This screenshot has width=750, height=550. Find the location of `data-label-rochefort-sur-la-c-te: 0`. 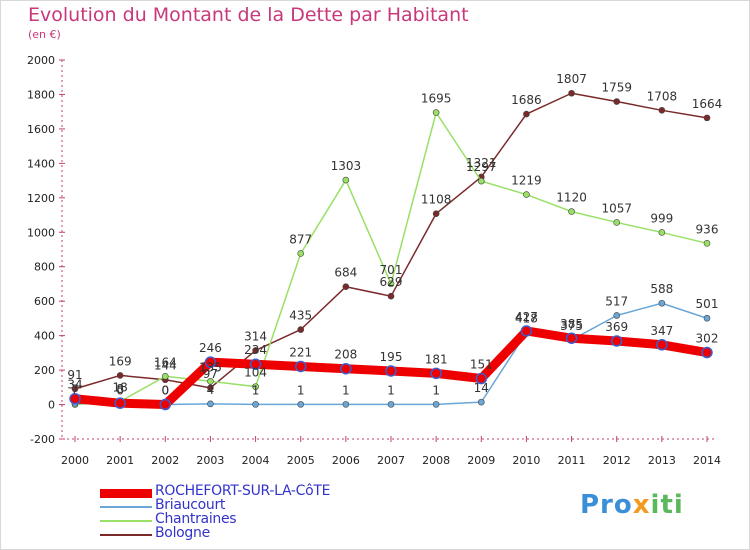

data-label-rochefort-sur-la-c-te: 0 is located at coordinates (165, 391).